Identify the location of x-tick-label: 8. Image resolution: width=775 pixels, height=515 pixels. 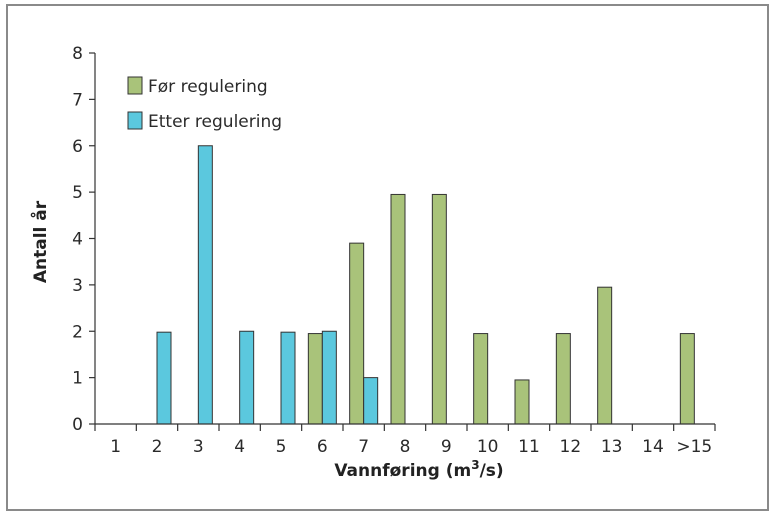
(405, 447).